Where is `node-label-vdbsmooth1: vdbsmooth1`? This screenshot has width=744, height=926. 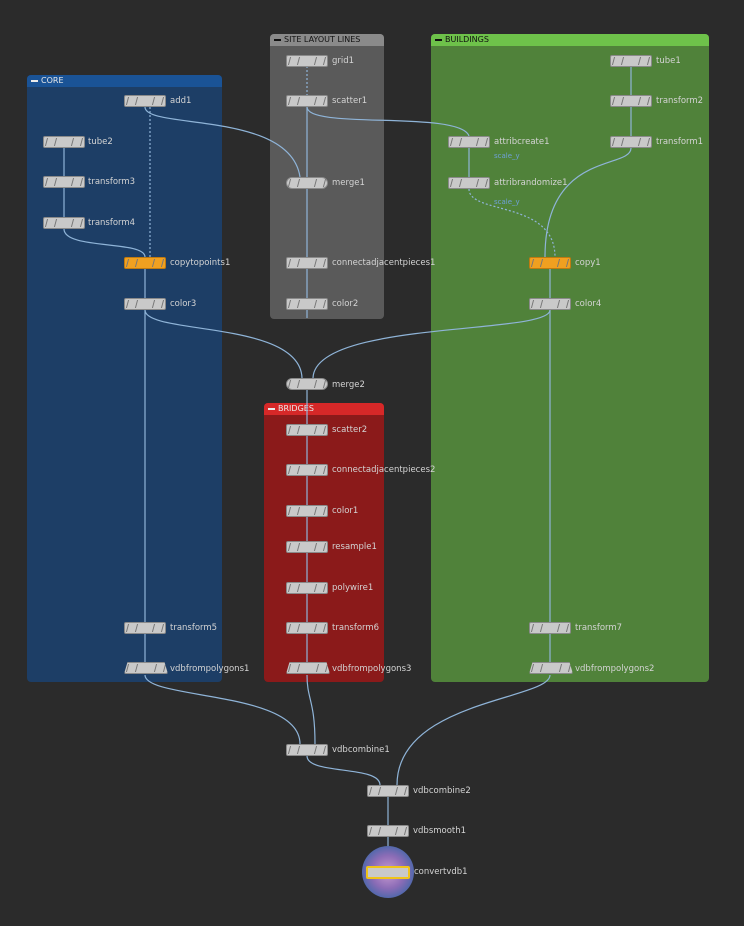 node-label-vdbsmooth1: vdbsmooth1 is located at coordinates (440, 831).